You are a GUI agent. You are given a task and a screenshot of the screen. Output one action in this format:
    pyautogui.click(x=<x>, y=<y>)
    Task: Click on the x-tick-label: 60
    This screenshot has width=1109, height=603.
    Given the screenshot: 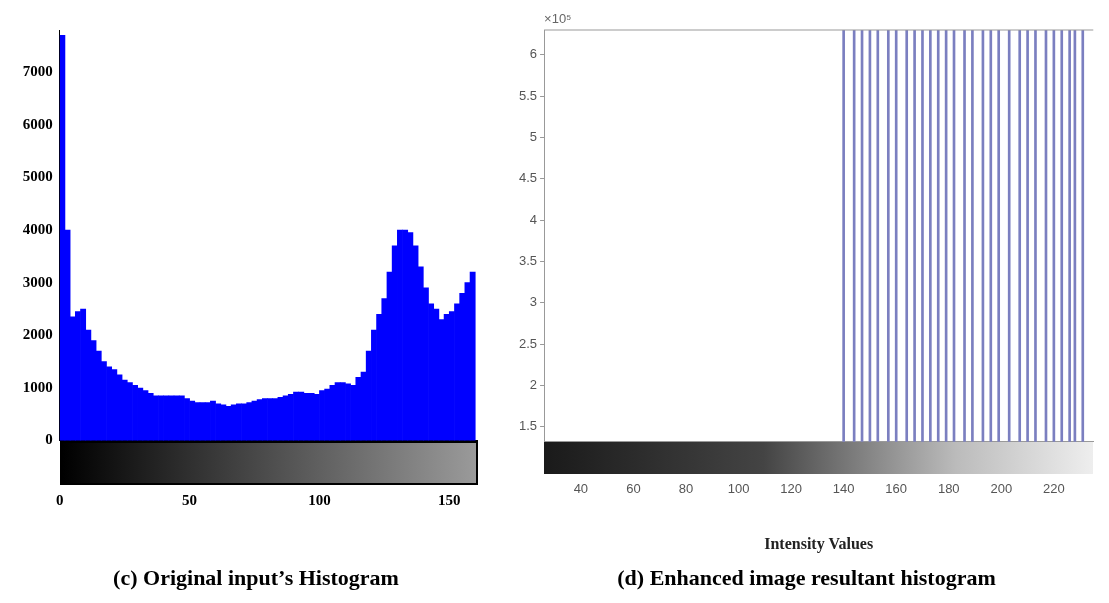 What is the action you would take?
    pyautogui.click(x=633, y=489)
    